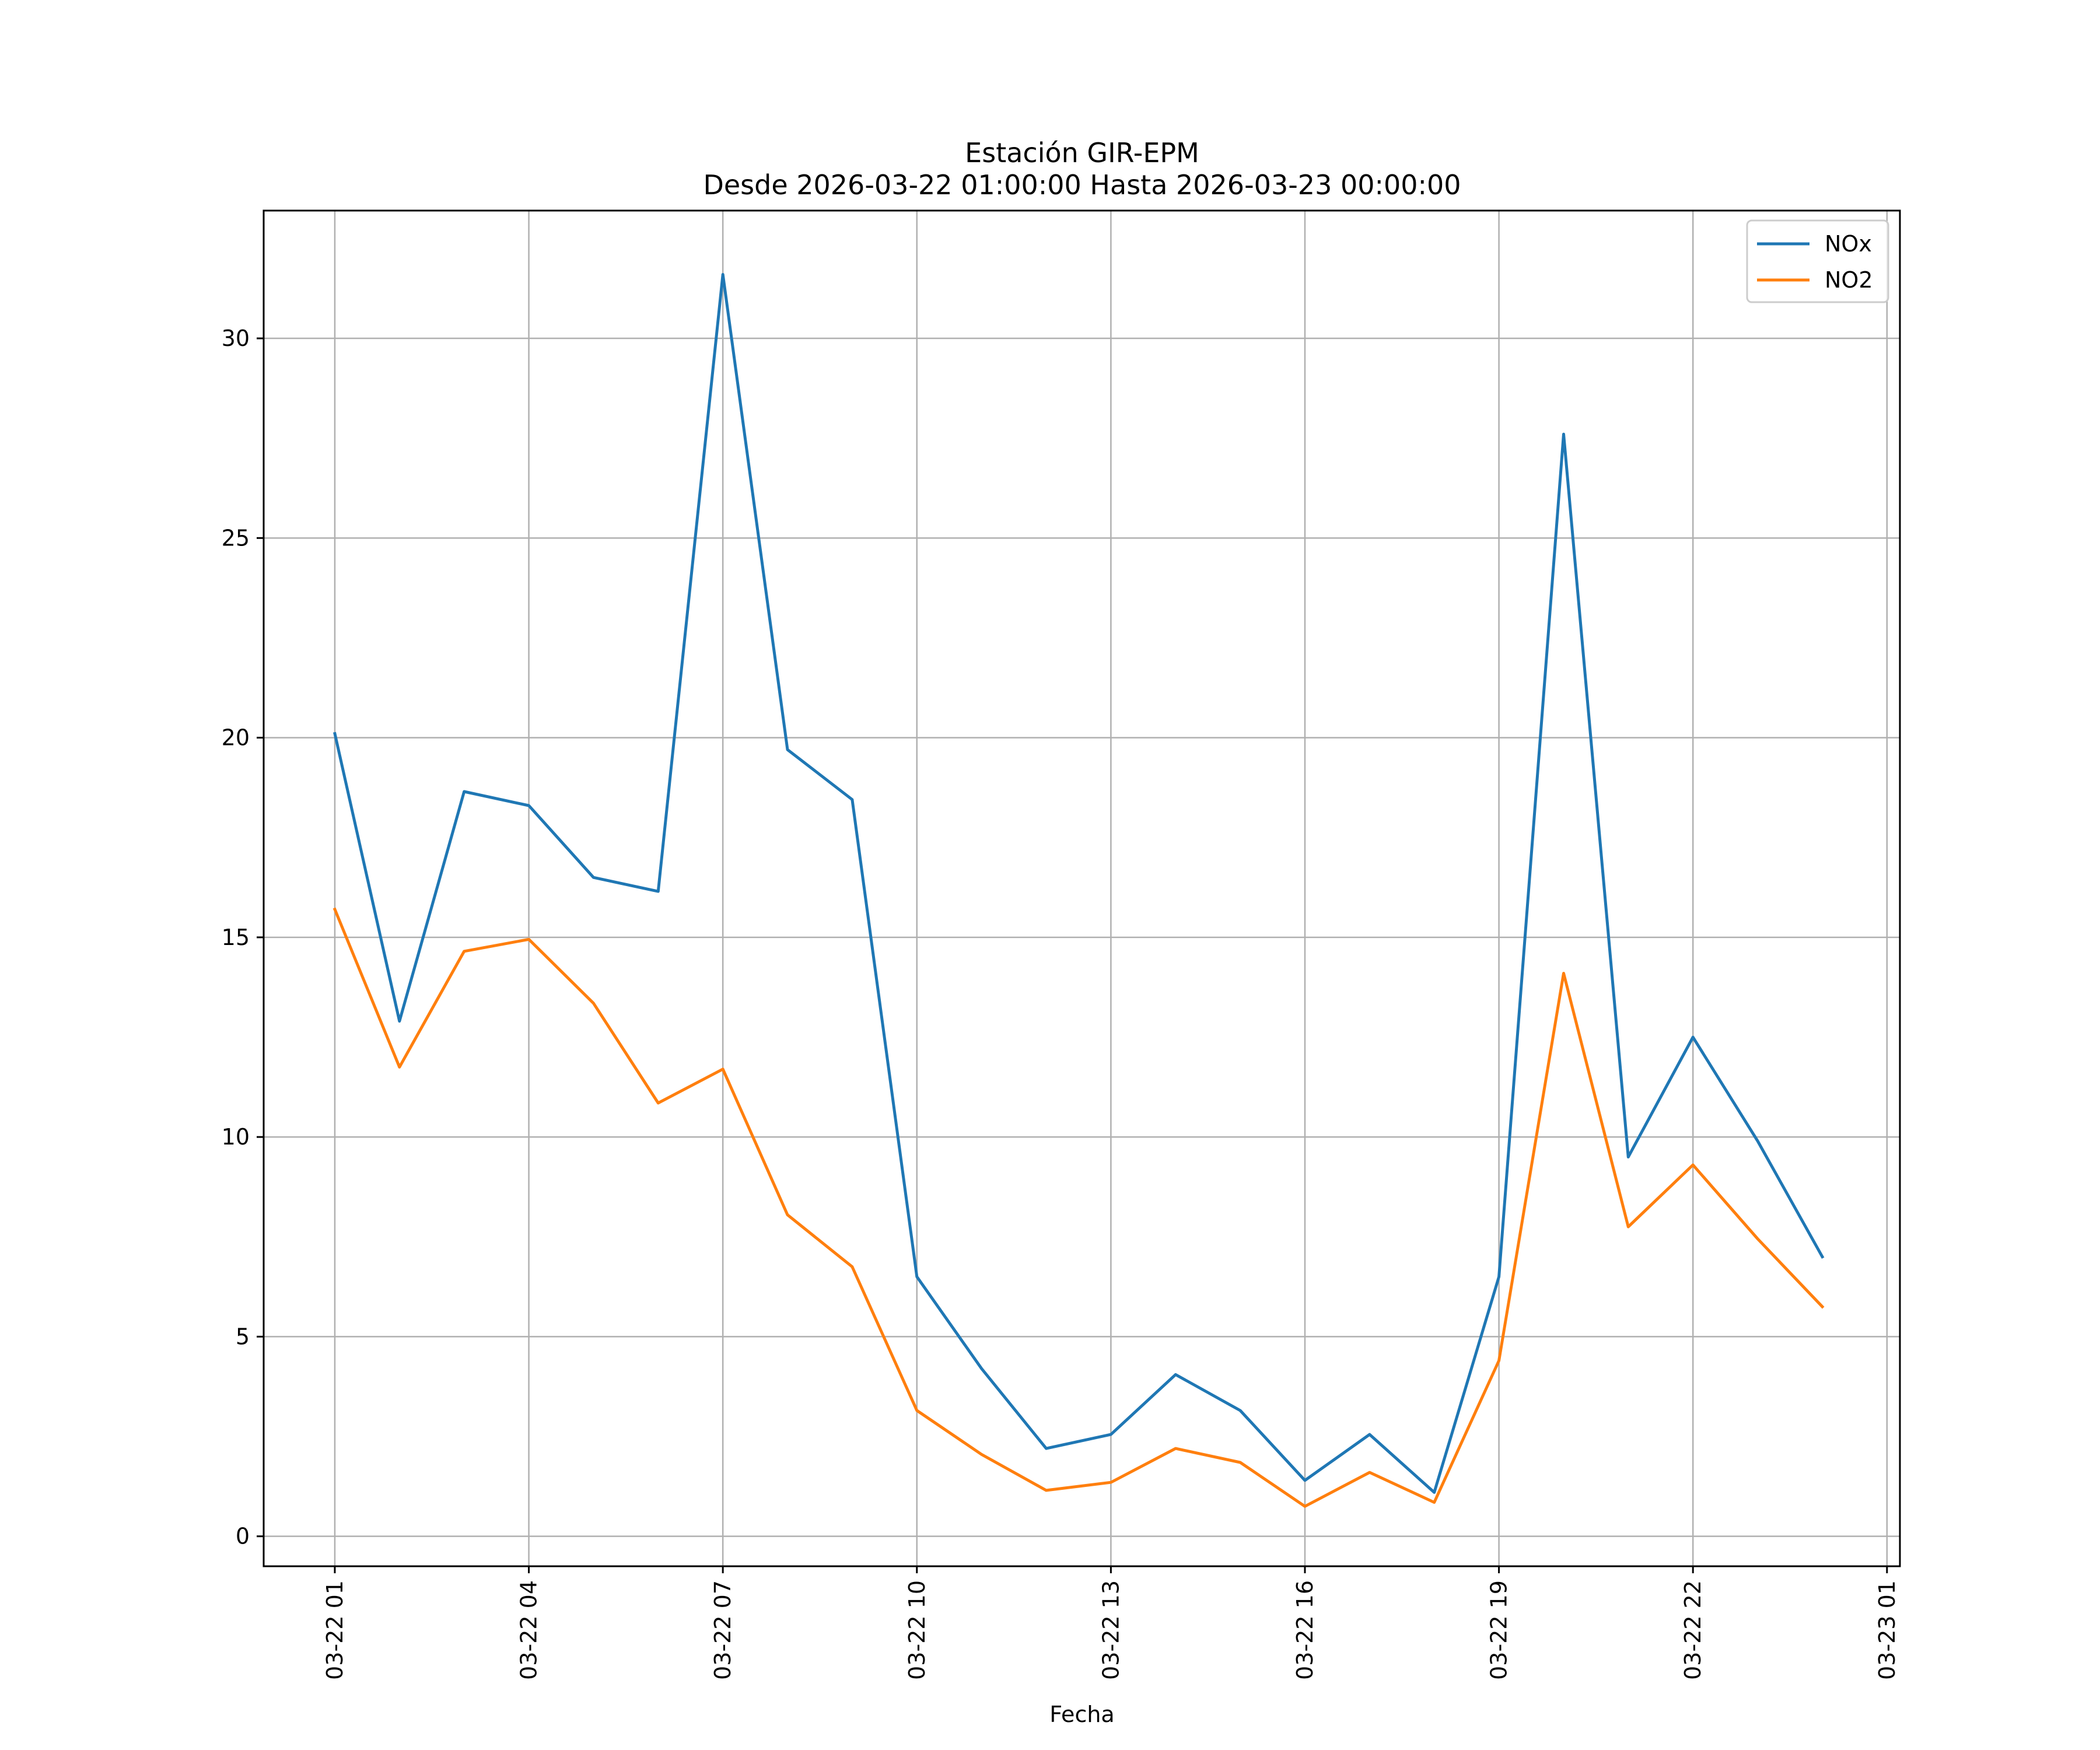 Image resolution: width=2100 pixels, height=1750 pixels. I want to click on y-tick-label: 0, so click(243, 1536).